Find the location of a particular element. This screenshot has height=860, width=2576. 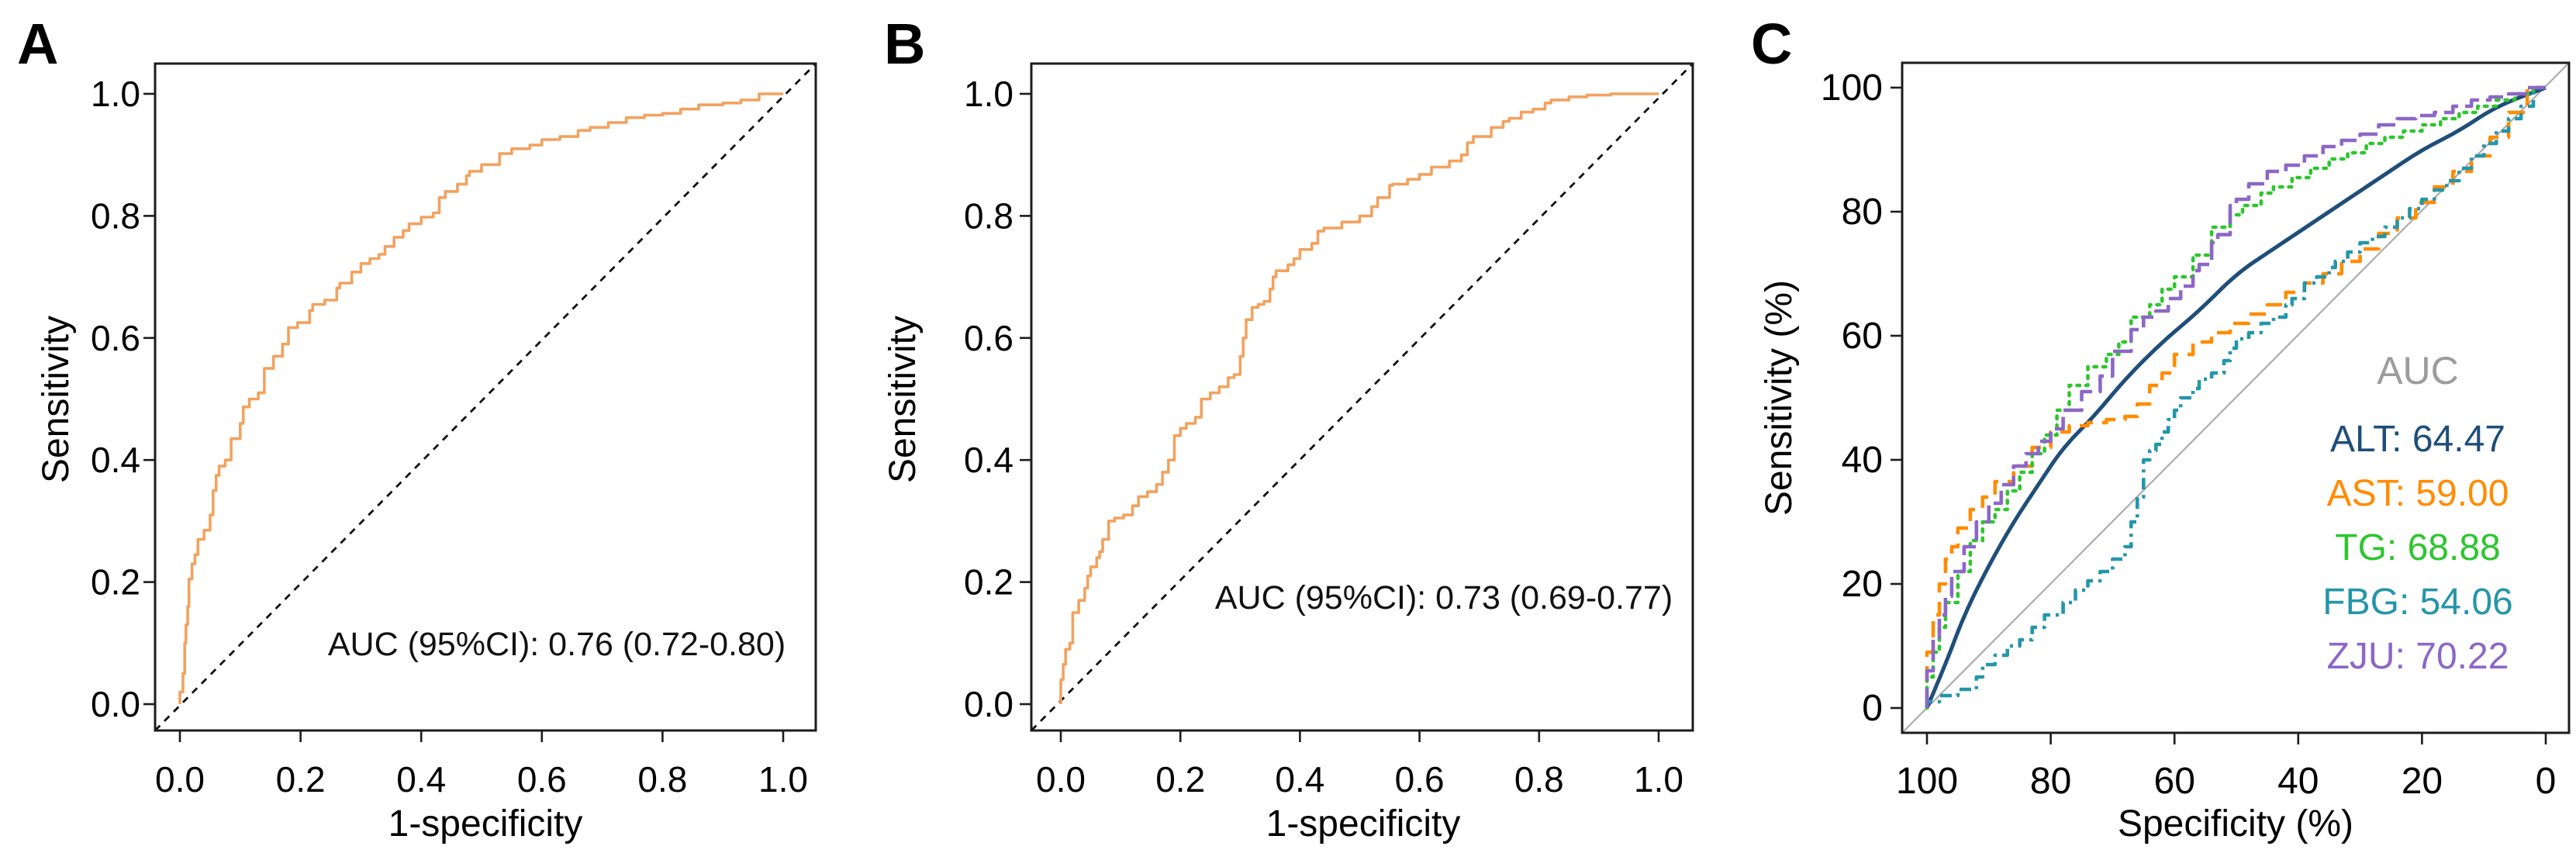

panel-c-legend-entry-zju: ZJU: 70.22 is located at coordinates (2418, 656).